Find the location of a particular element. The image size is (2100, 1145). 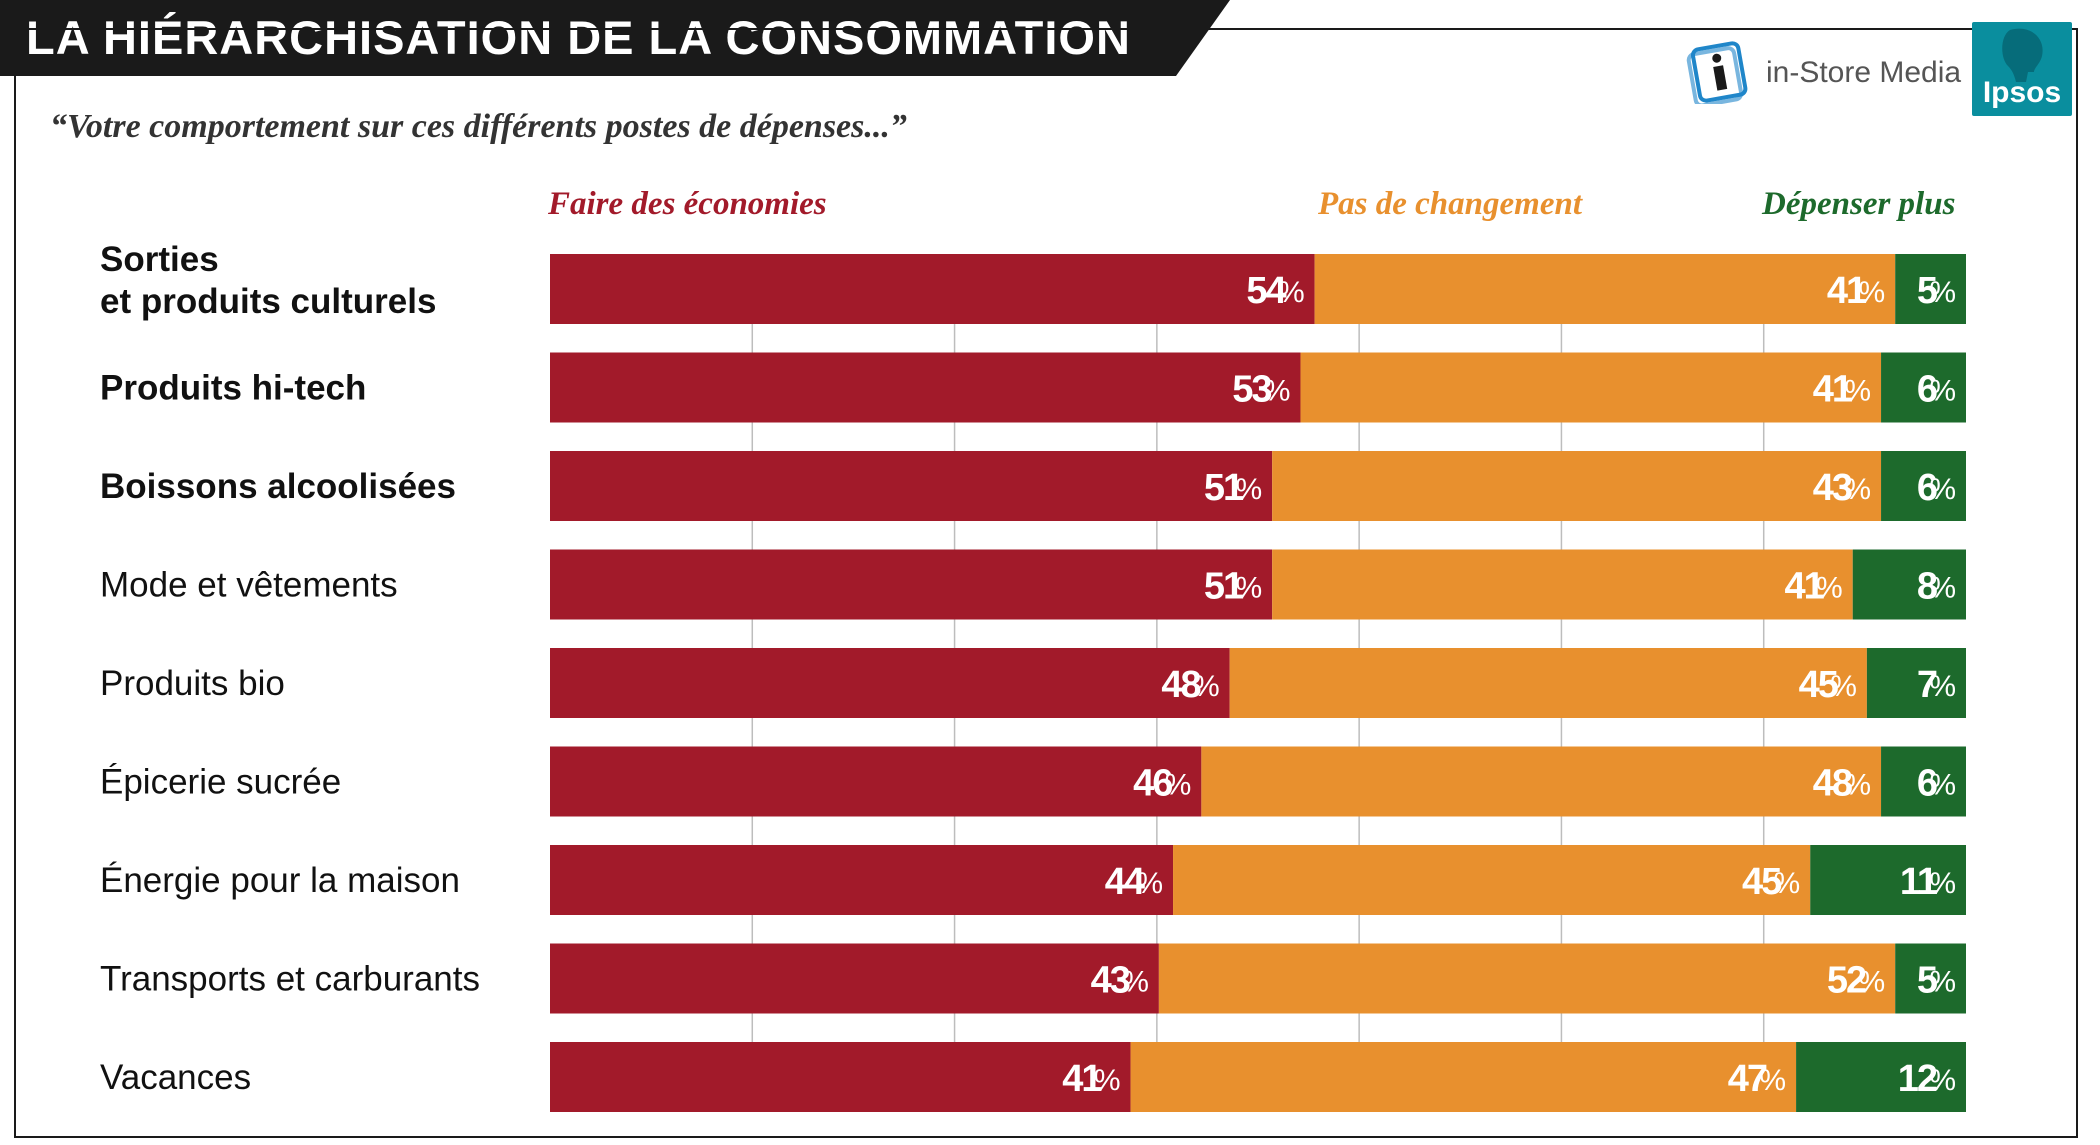

data-label: 53 is located at coordinates (1251, 390).